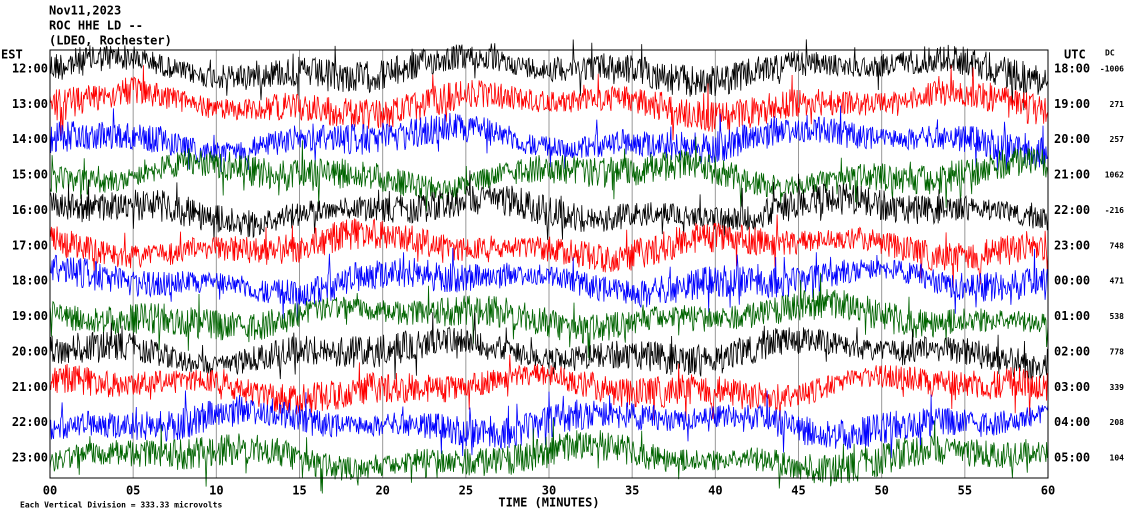 The image size is (1130, 519). I want to click on dc-value: -216, so click(1114, 210).